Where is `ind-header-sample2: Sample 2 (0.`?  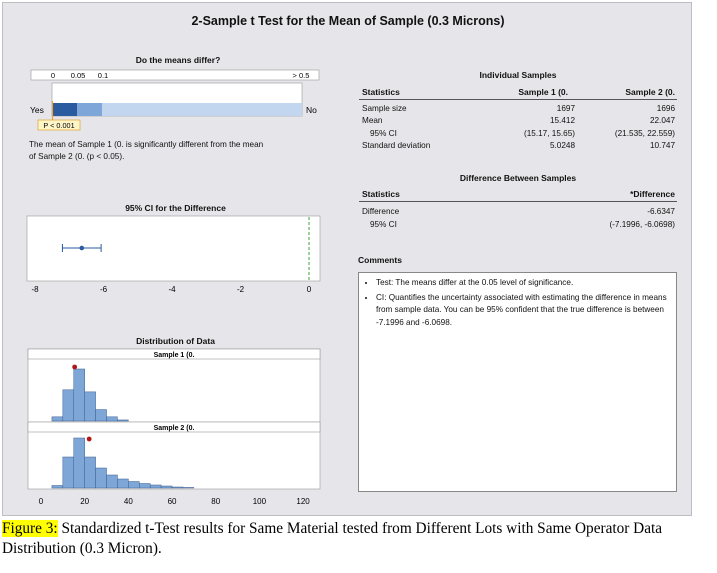 ind-header-sample2: Sample 2 (0. is located at coordinates (650, 92).